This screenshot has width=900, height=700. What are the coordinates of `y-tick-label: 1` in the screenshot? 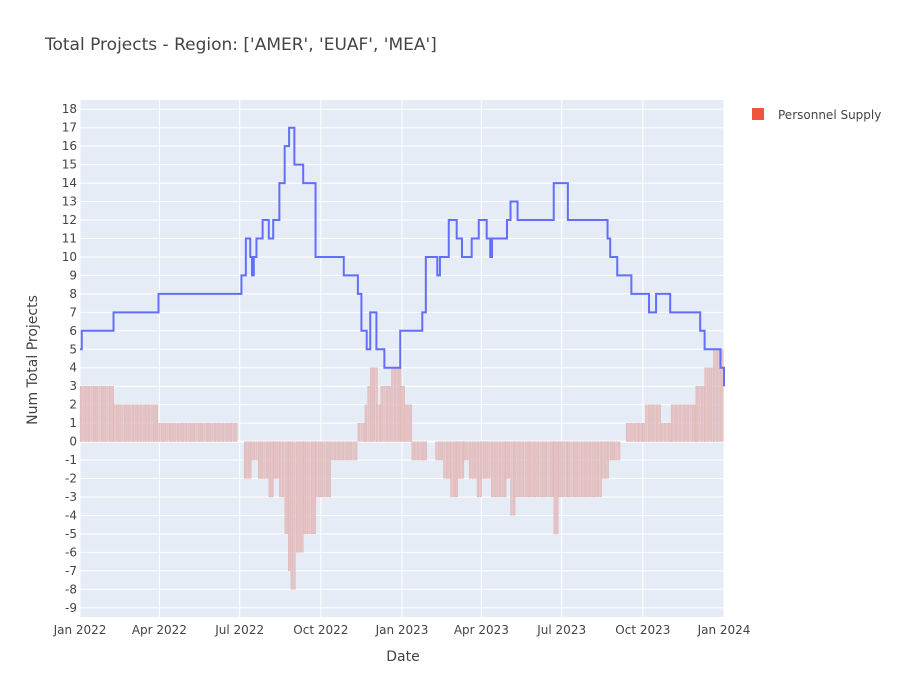 It's located at (73, 423).